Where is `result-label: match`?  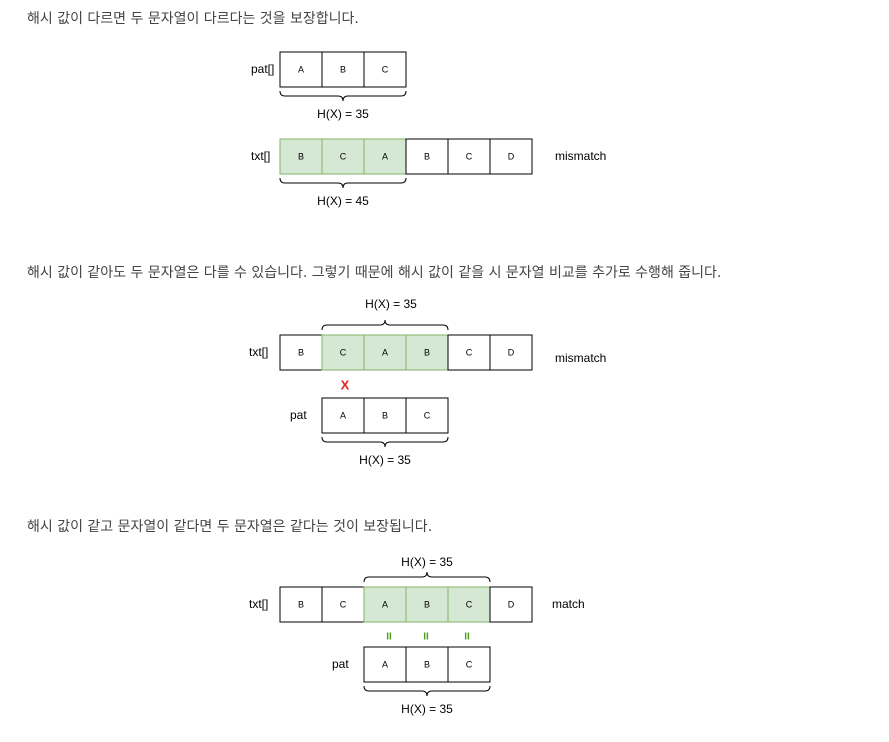
result-label: match is located at coordinates (568, 604).